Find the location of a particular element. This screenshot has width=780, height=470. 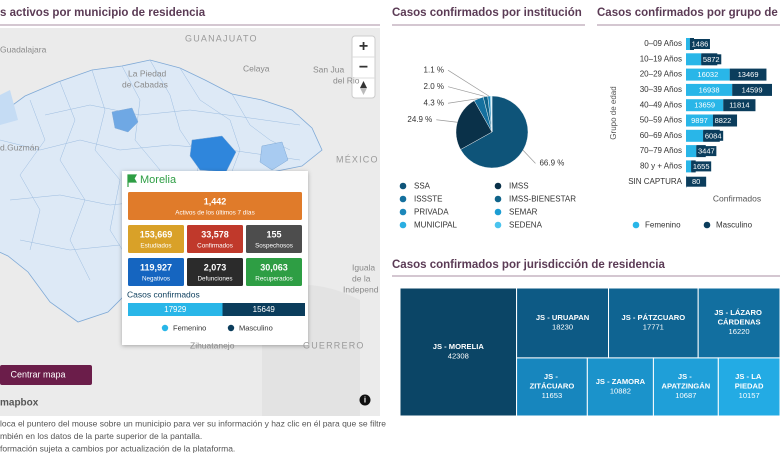

legend-label: SEDENA is located at coordinates (526, 225).